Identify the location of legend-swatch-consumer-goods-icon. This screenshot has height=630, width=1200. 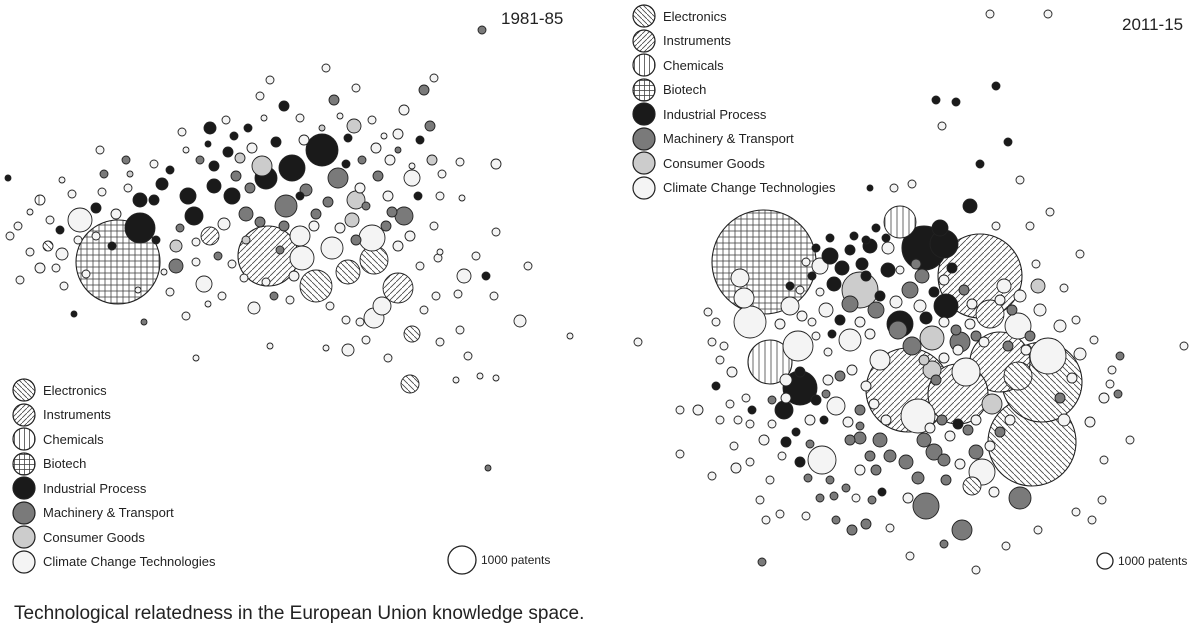
(24, 537).